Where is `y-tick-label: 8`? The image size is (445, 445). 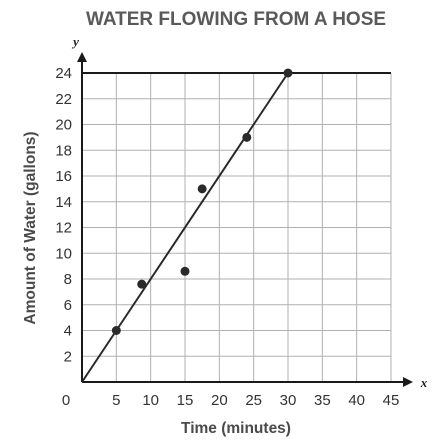
y-tick-label: 8 is located at coordinates (68, 279).